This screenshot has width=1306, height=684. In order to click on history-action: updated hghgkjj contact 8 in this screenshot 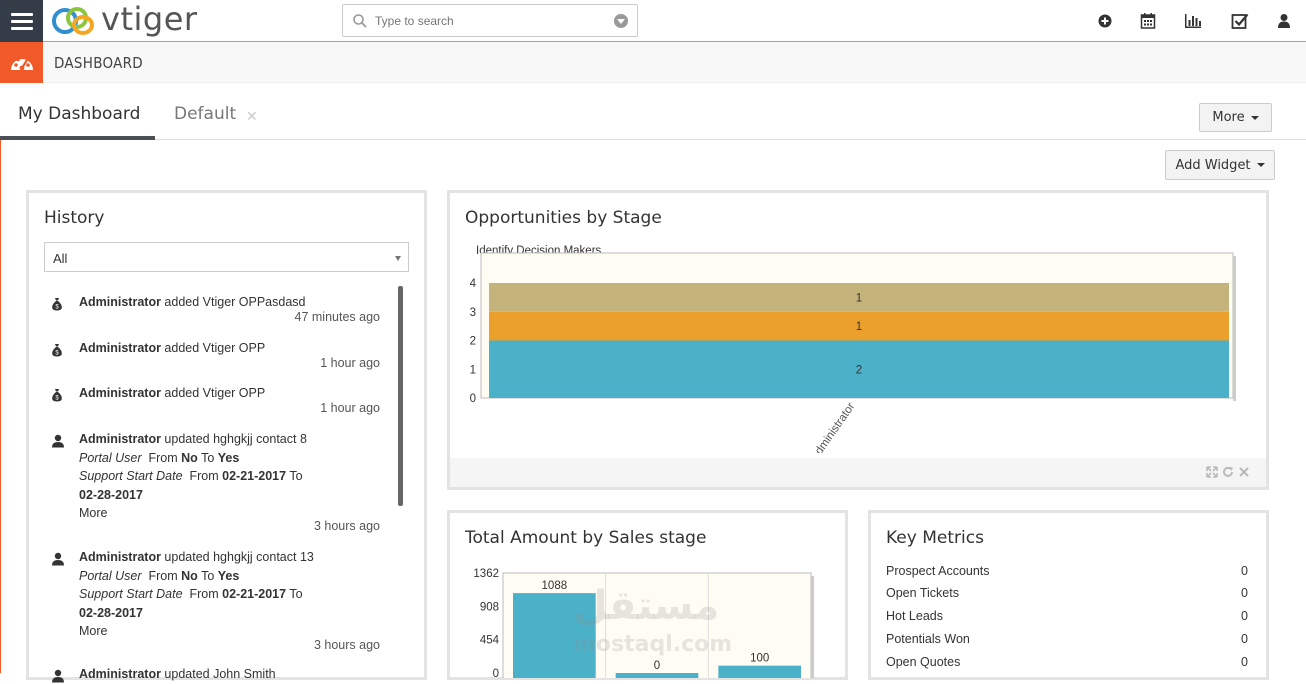, I will do `click(233, 439)`.